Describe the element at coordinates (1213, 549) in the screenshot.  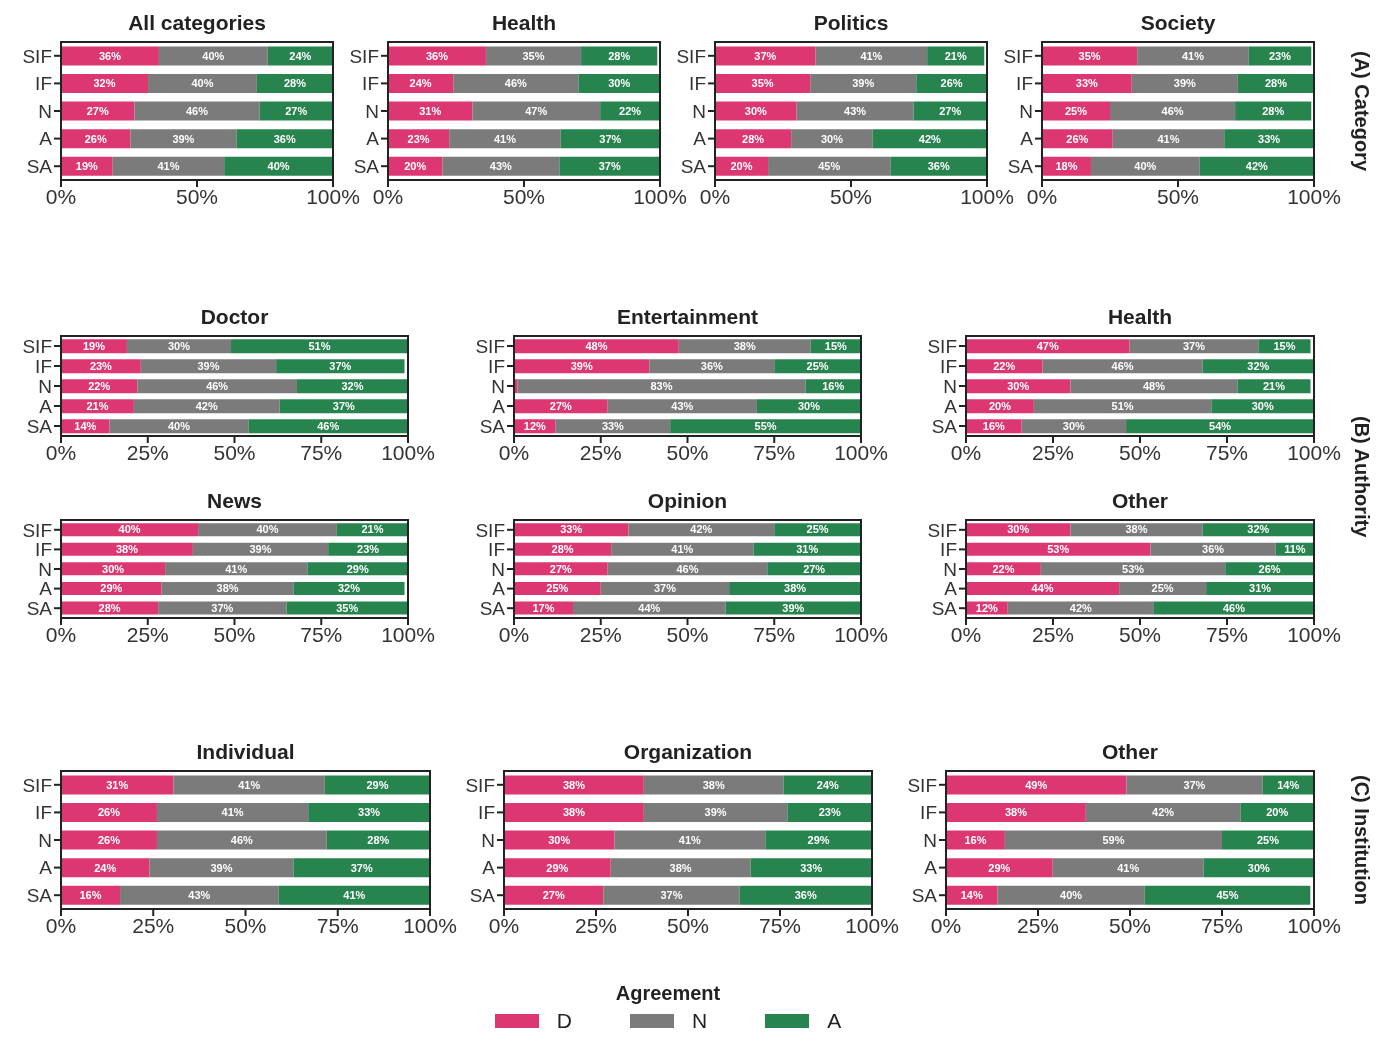
I see `data-label: 36%` at that location.